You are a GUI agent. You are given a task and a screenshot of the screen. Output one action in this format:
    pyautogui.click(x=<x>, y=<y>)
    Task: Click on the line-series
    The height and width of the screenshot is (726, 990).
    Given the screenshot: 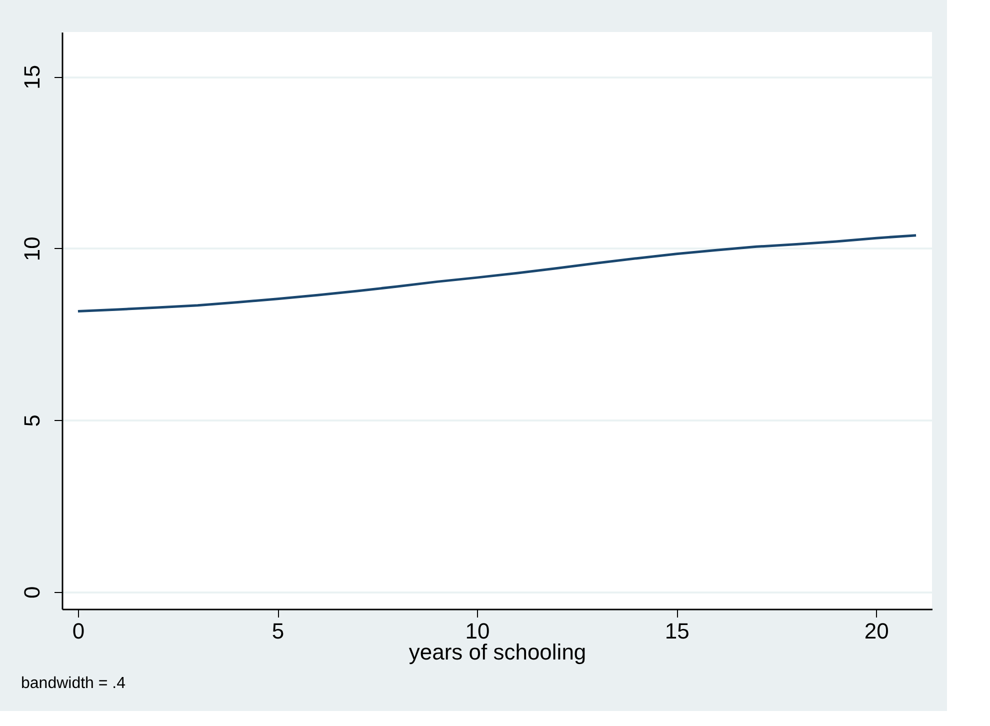 What is the action you would take?
    pyautogui.click(x=497, y=273)
    